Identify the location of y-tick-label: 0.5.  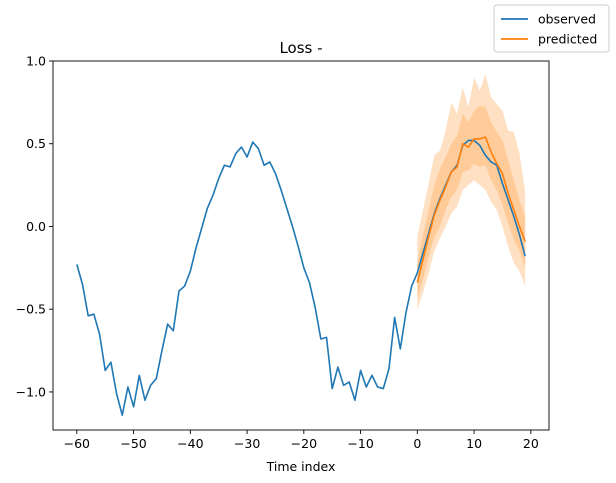
(36, 143).